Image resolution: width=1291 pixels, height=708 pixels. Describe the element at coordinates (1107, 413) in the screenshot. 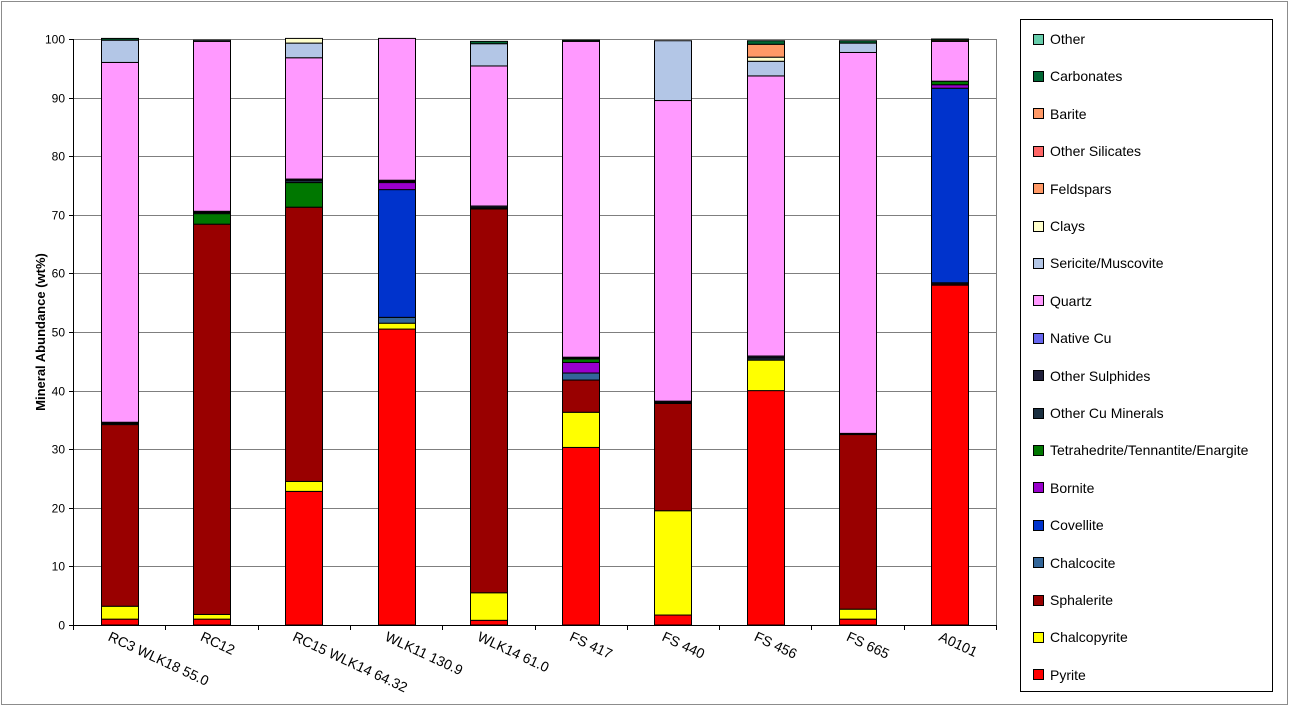

I see `legend-label: Other Cu Minerals` at that location.